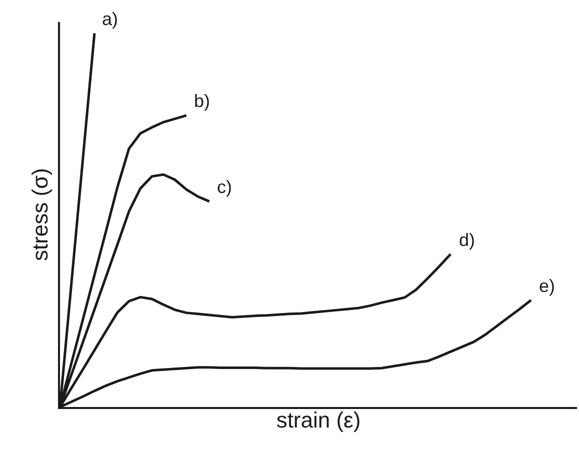 The width and height of the screenshot is (579, 455). What do you see at coordinates (467, 240) in the screenshot?
I see `series-label: d)` at bounding box center [467, 240].